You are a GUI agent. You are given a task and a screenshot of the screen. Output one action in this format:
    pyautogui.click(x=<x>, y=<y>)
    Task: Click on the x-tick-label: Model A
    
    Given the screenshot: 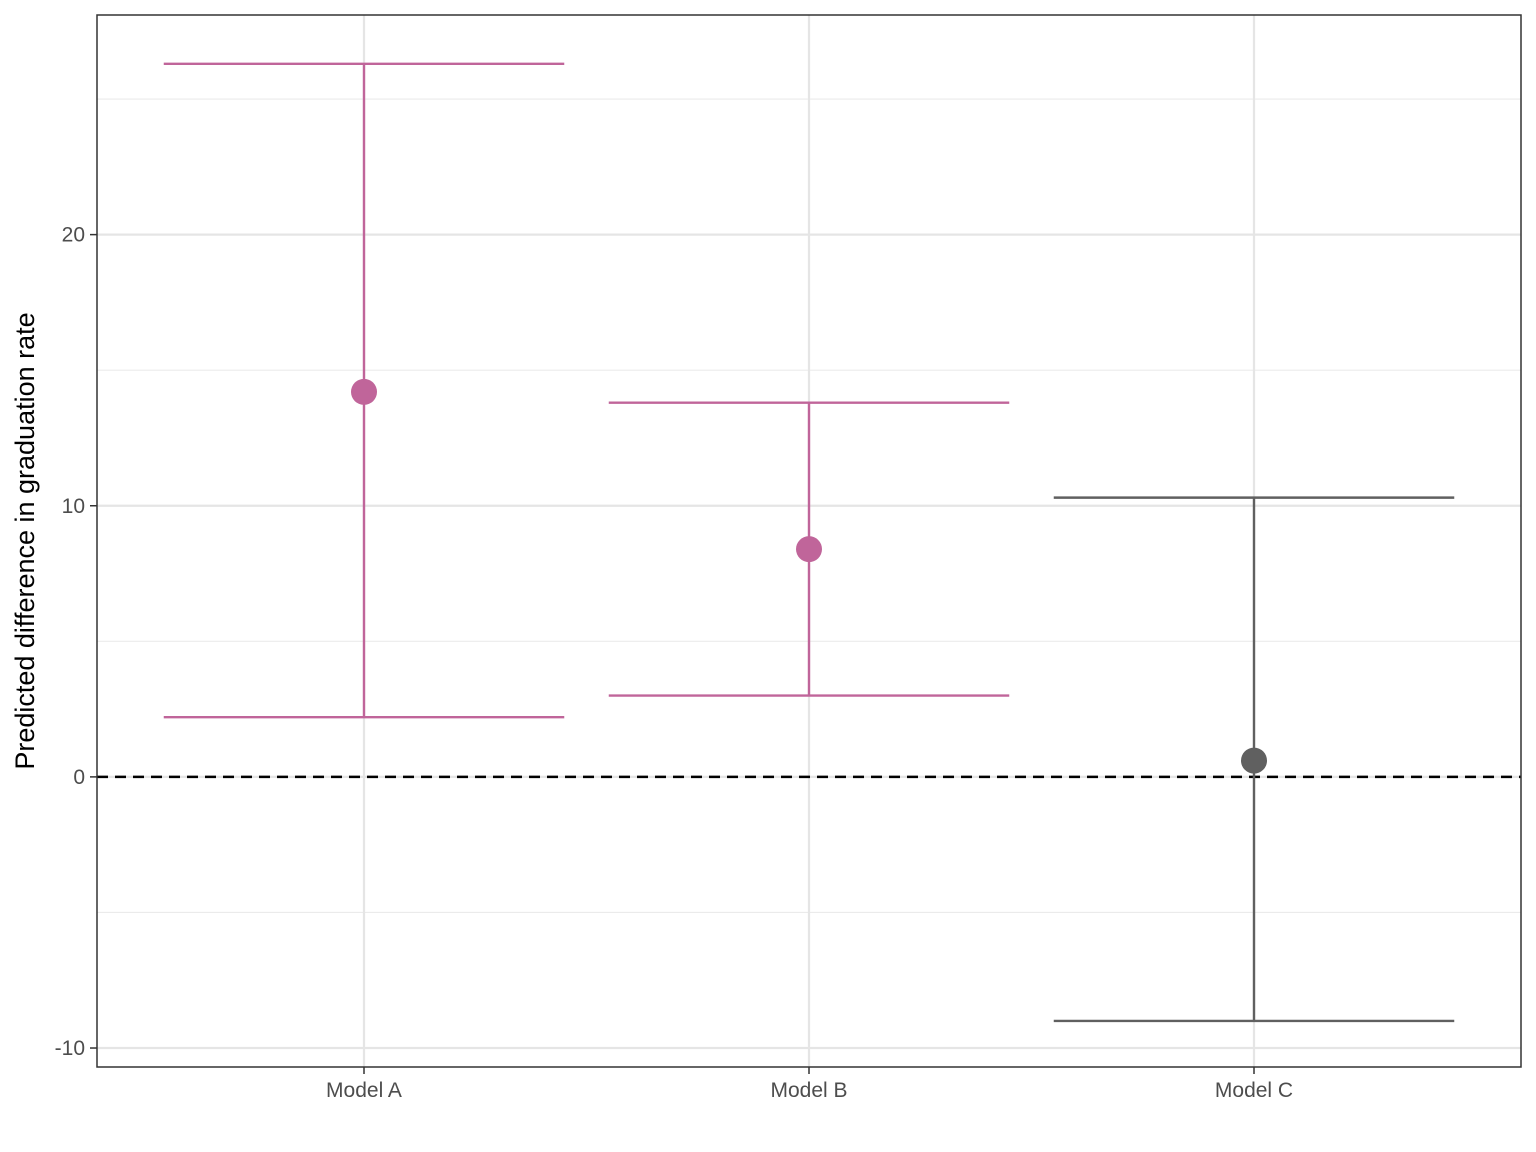 What is the action you would take?
    pyautogui.click(x=364, y=1090)
    